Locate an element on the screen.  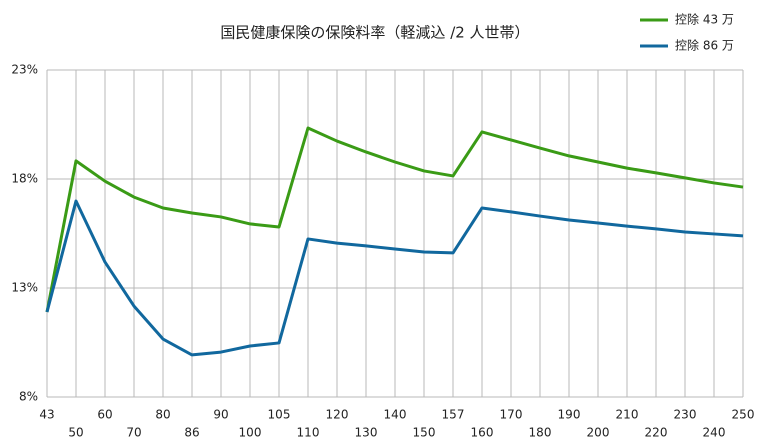
x-tick-label: 190 is located at coordinates (569, 415).